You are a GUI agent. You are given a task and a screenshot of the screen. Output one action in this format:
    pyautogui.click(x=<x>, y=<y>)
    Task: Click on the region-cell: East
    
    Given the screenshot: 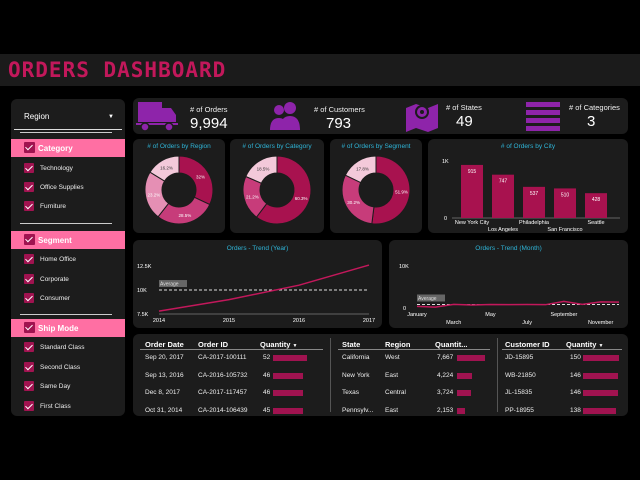 What is the action you would take?
    pyautogui.click(x=392, y=410)
    